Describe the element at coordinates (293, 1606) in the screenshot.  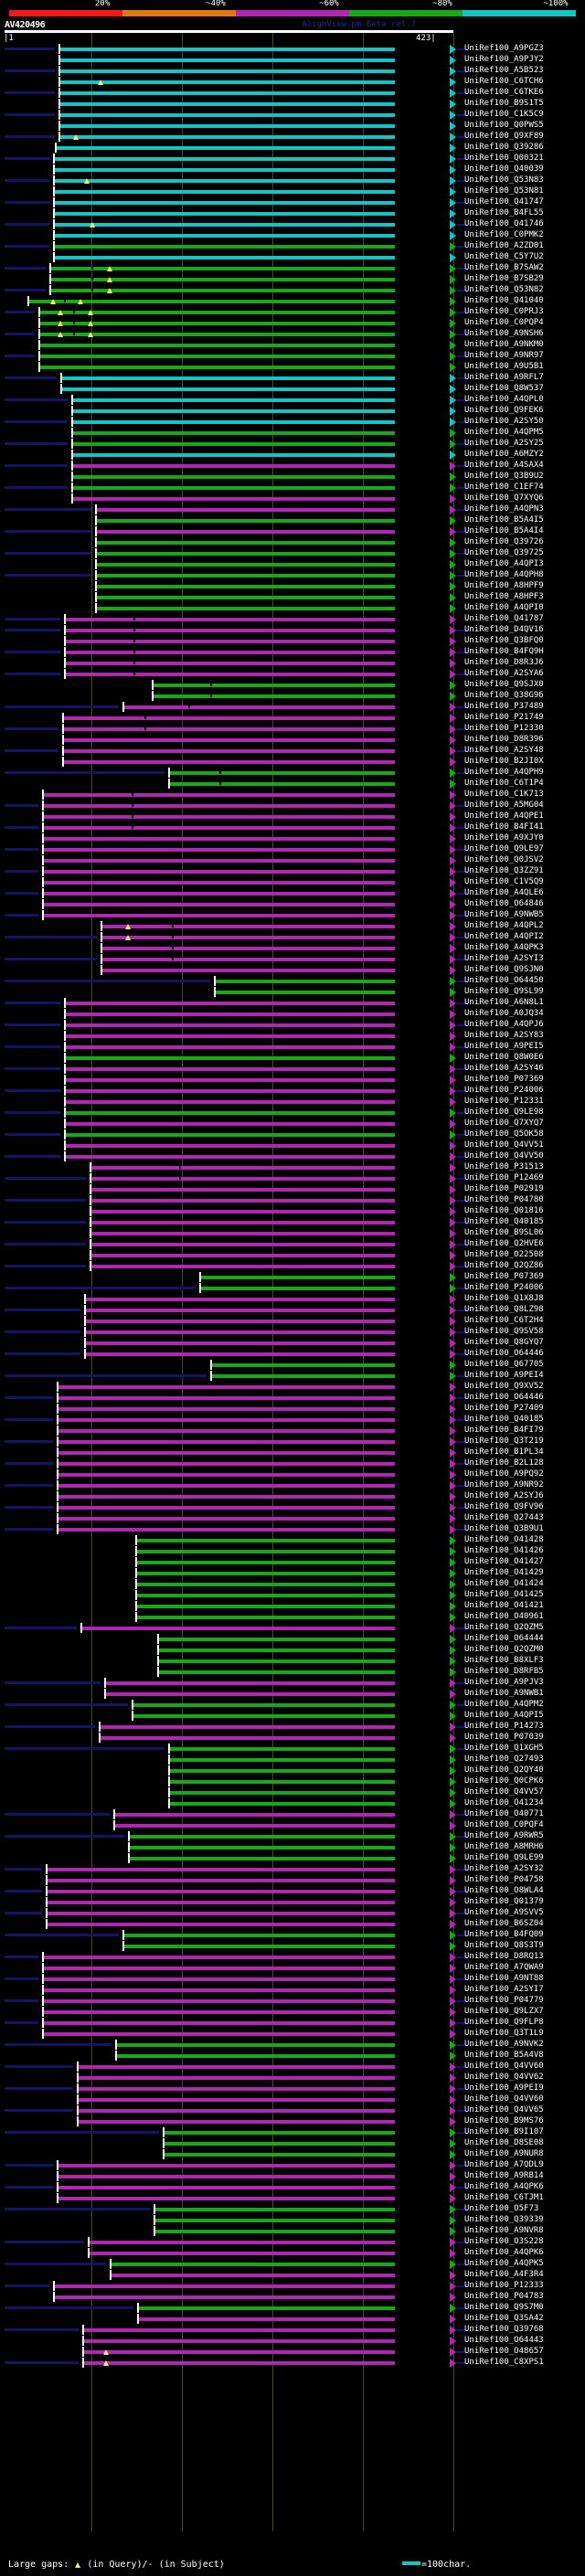
I see `alignment-row: UniRef100_O41421` at that location.